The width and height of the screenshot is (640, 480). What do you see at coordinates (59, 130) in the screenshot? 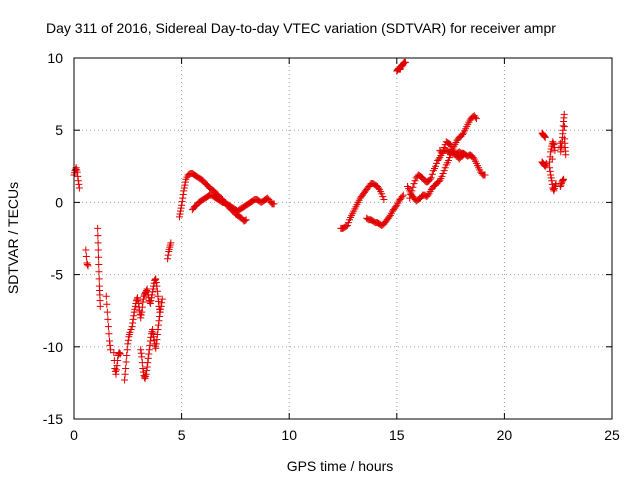
I see `y-tick-label: 5` at bounding box center [59, 130].